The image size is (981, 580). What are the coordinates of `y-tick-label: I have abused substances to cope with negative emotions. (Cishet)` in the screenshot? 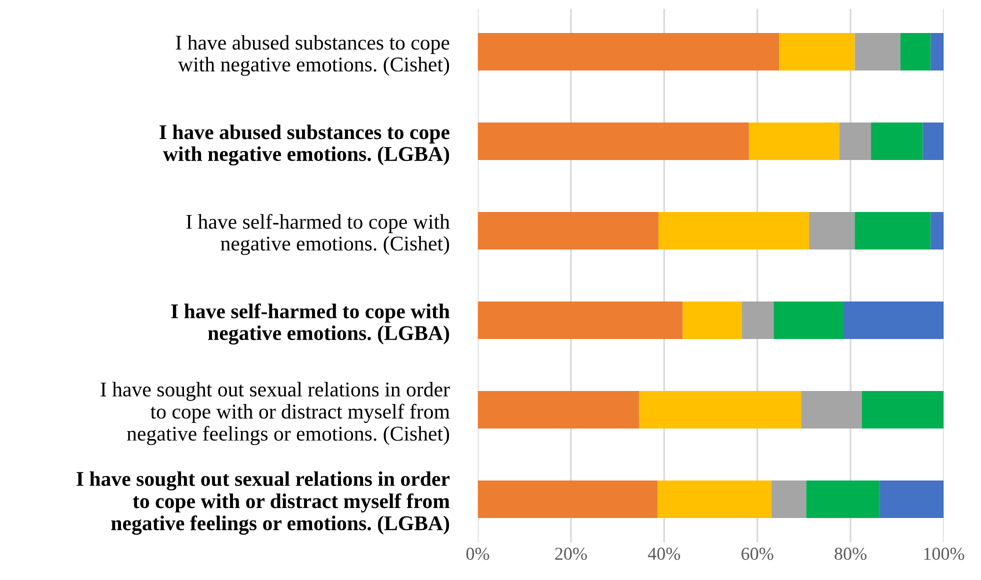 It's located at (313, 55).